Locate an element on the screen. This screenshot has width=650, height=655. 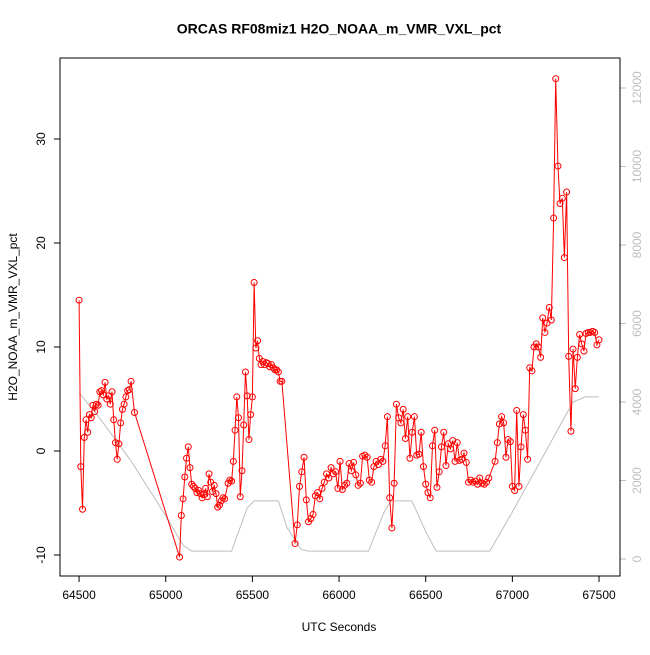
x-tick-label: 64500 is located at coordinates (79, 595).